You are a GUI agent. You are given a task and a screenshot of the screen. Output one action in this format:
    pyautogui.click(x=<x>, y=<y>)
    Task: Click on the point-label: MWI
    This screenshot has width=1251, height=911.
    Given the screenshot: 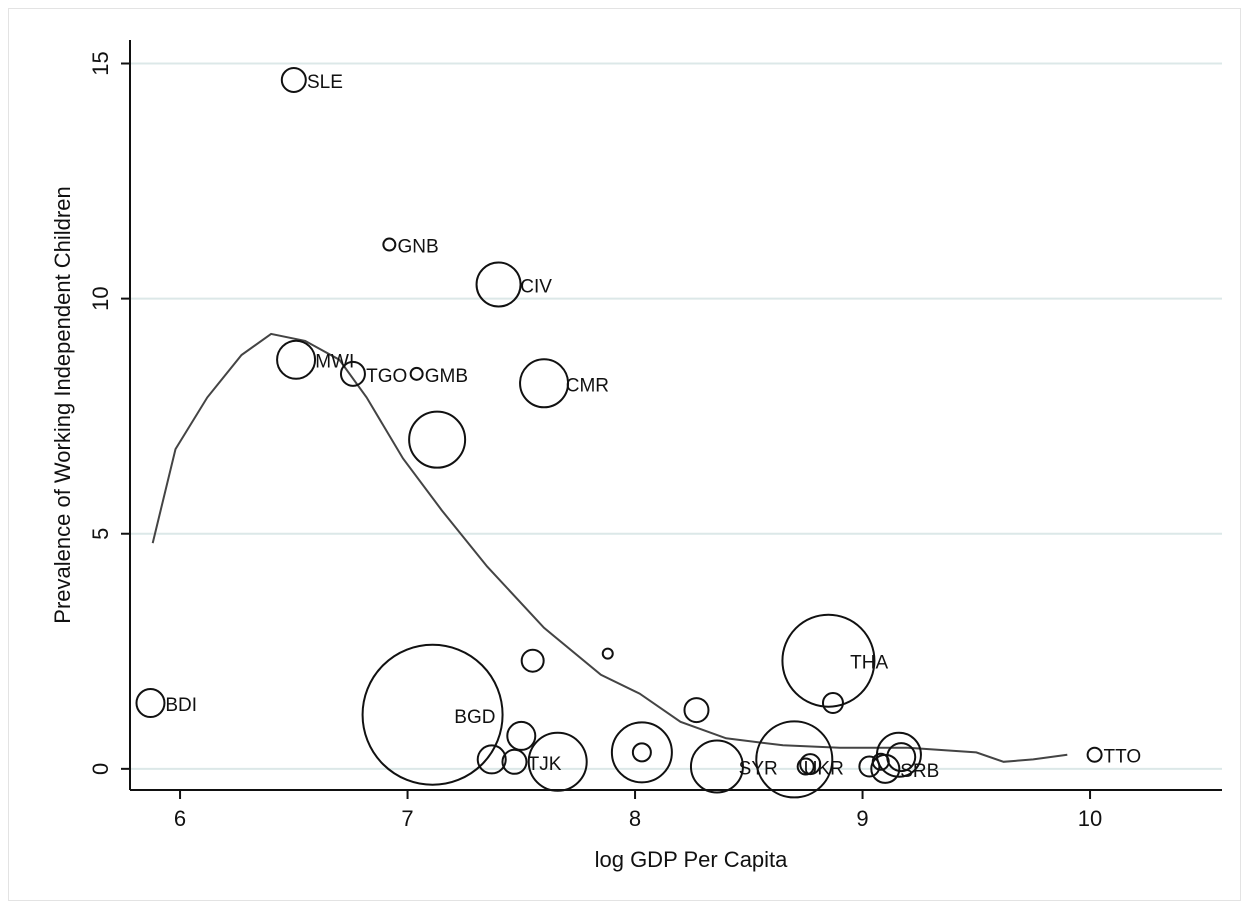 What is the action you would take?
    pyautogui.click(x=334, y=362)
    